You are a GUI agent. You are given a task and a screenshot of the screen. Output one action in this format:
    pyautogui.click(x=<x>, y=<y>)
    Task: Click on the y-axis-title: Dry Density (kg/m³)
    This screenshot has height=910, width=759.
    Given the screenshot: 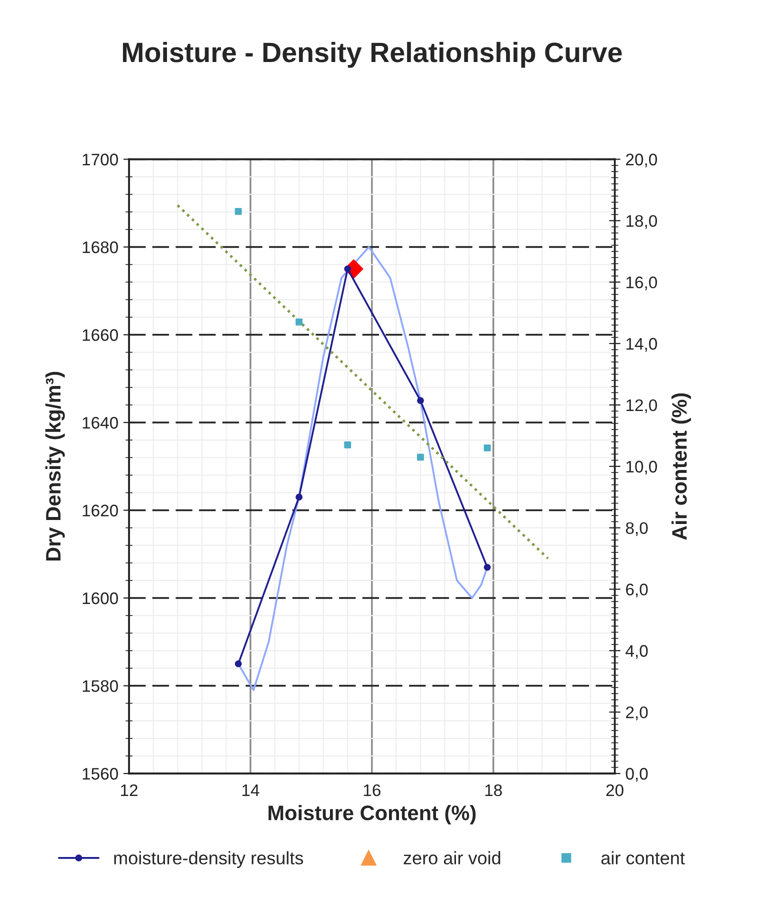 What is the action you would take?
    pyautogui.click(x=55, y=466)
    